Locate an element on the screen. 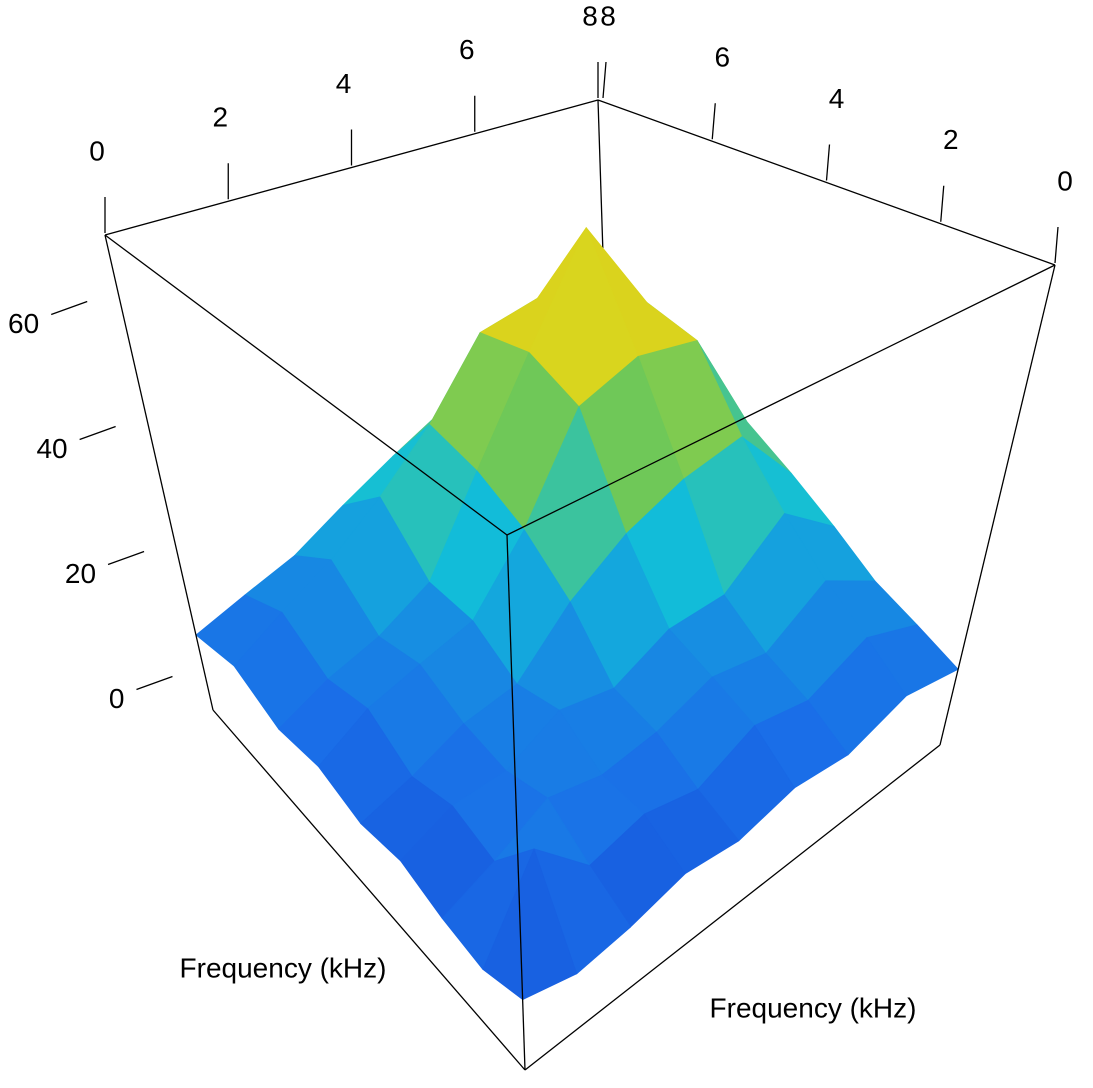 The image size is (1093, 1088). x-tick-label: 2 is located at coordinates (220, 117).